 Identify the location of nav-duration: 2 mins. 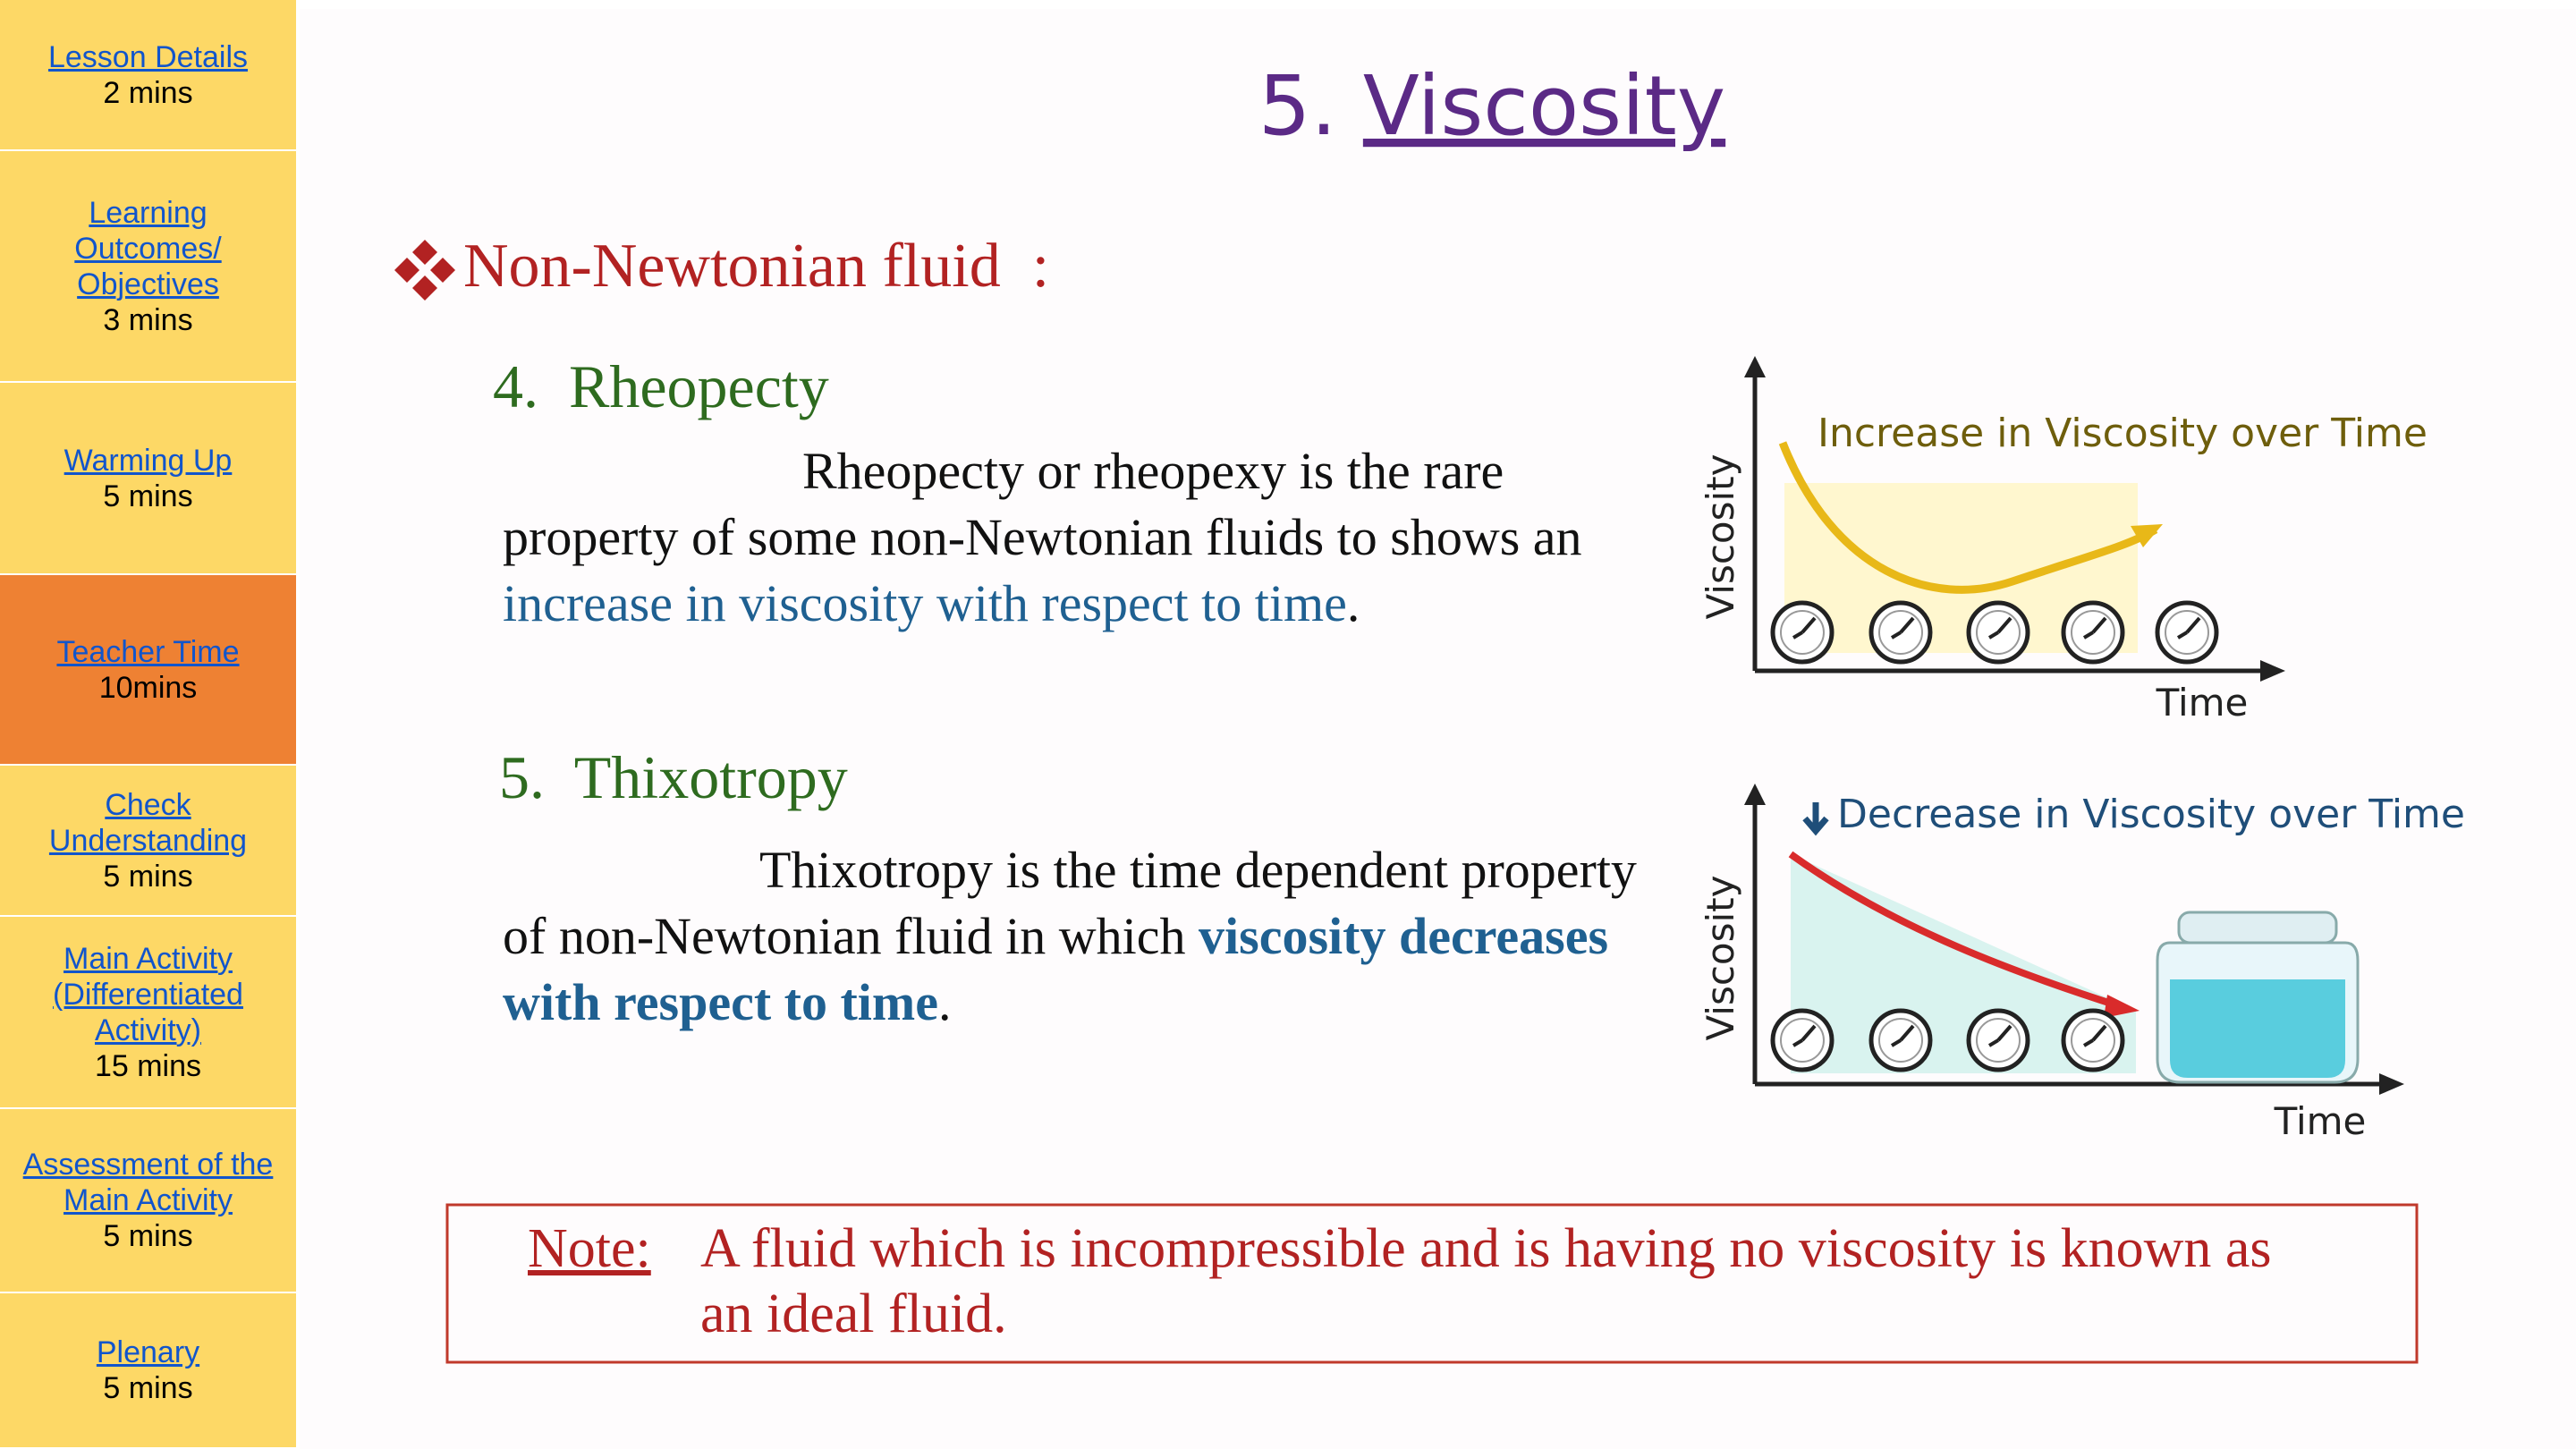
(148, 92).